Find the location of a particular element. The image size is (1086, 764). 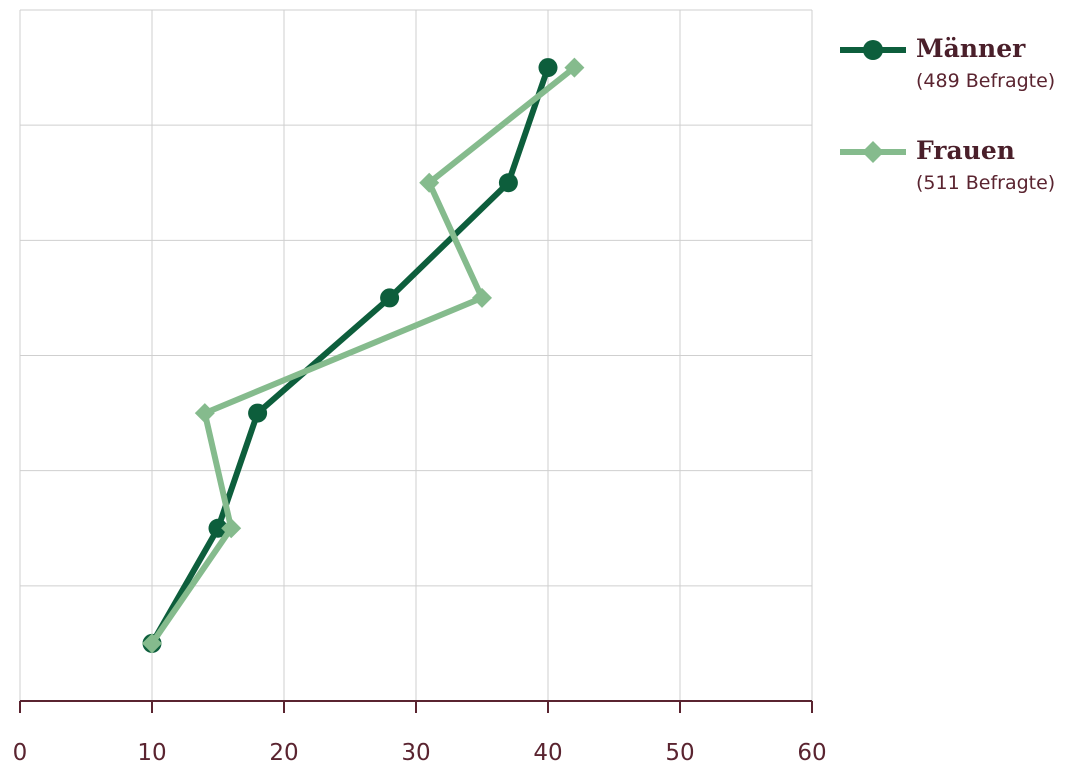

legend-diamond-frauen is located at coordinates (873, 152).